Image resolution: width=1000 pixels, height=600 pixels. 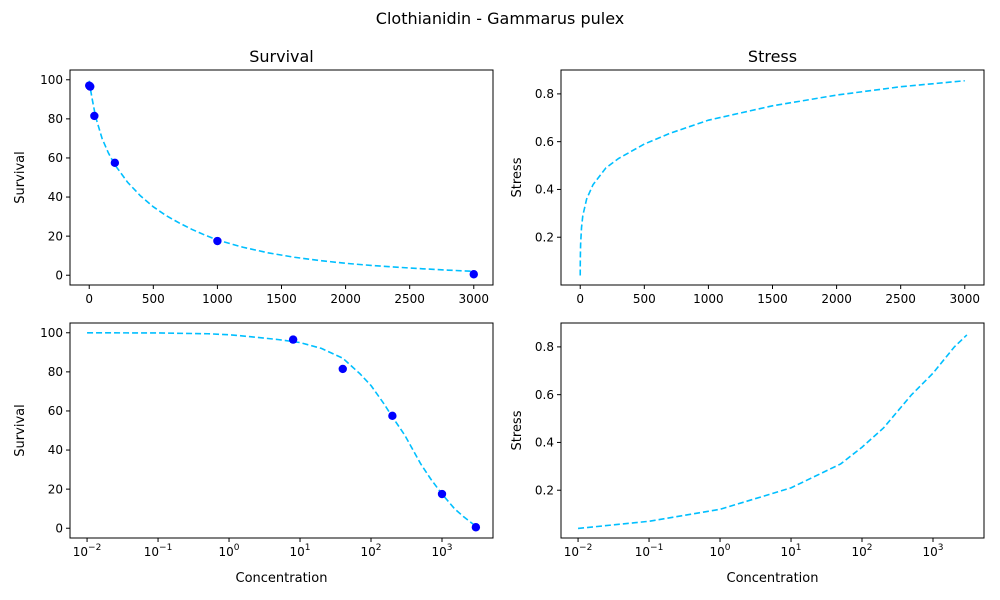 I want to click on panel-title: Survival, so click(x=281, y=56).